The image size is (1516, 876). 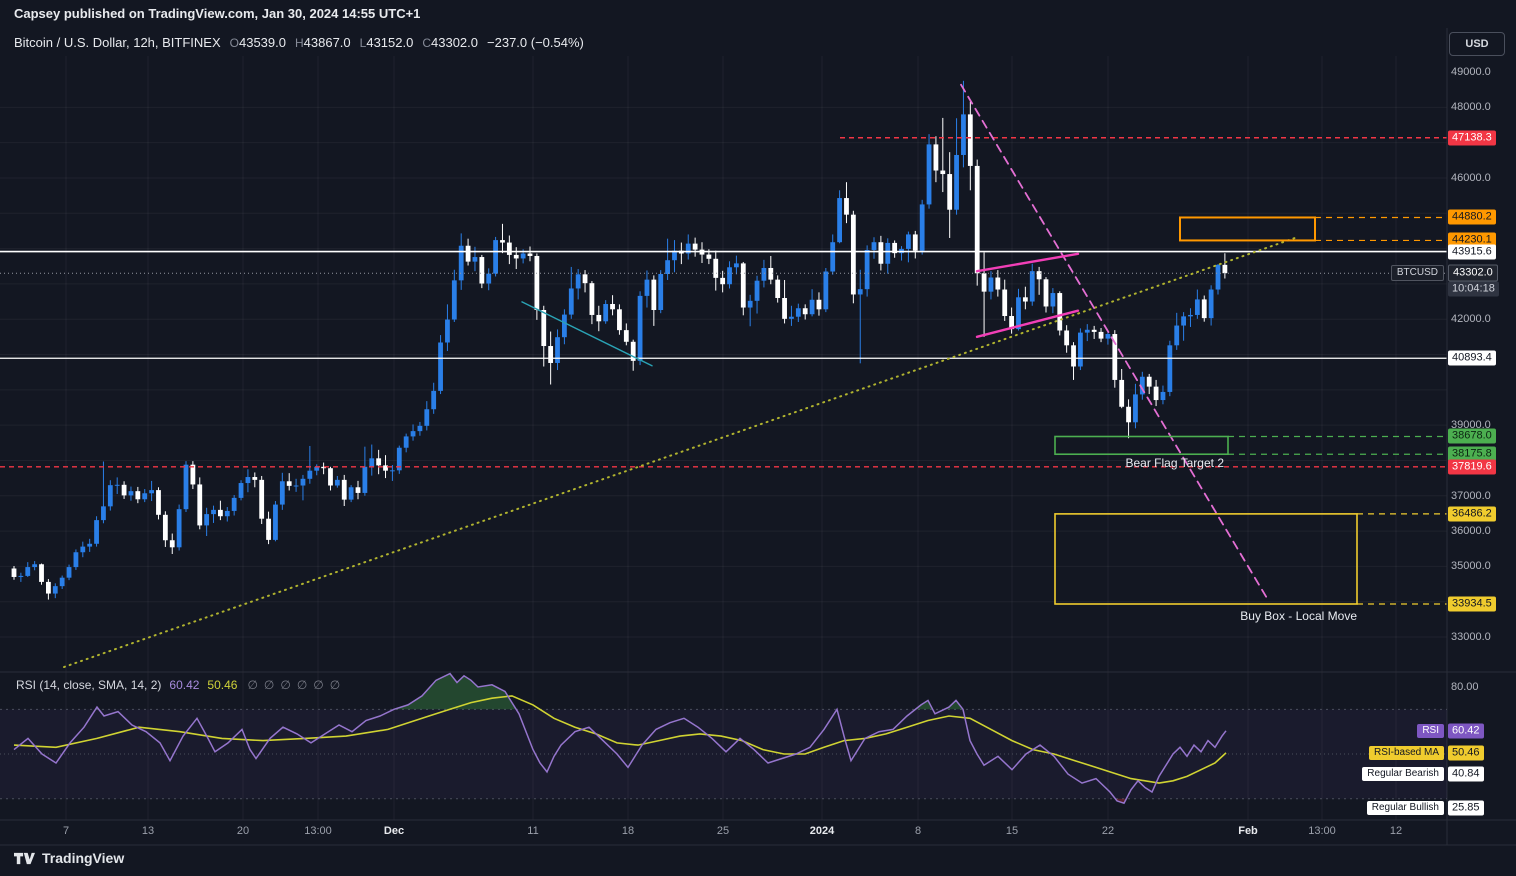 I want to click on ohlc-values: O43539.0 H43867.0 L43152.0 C43302.0, so click(x=354, y=42).